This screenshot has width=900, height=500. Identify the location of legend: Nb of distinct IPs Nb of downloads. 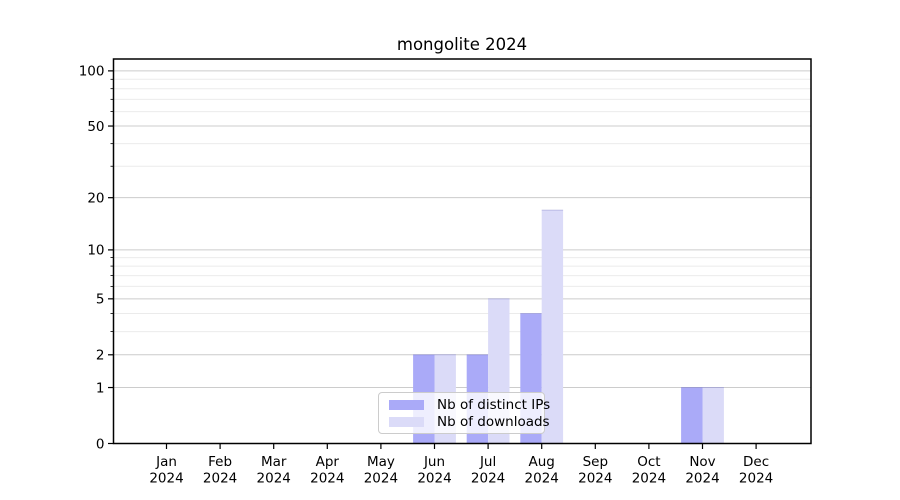
(464, 413).